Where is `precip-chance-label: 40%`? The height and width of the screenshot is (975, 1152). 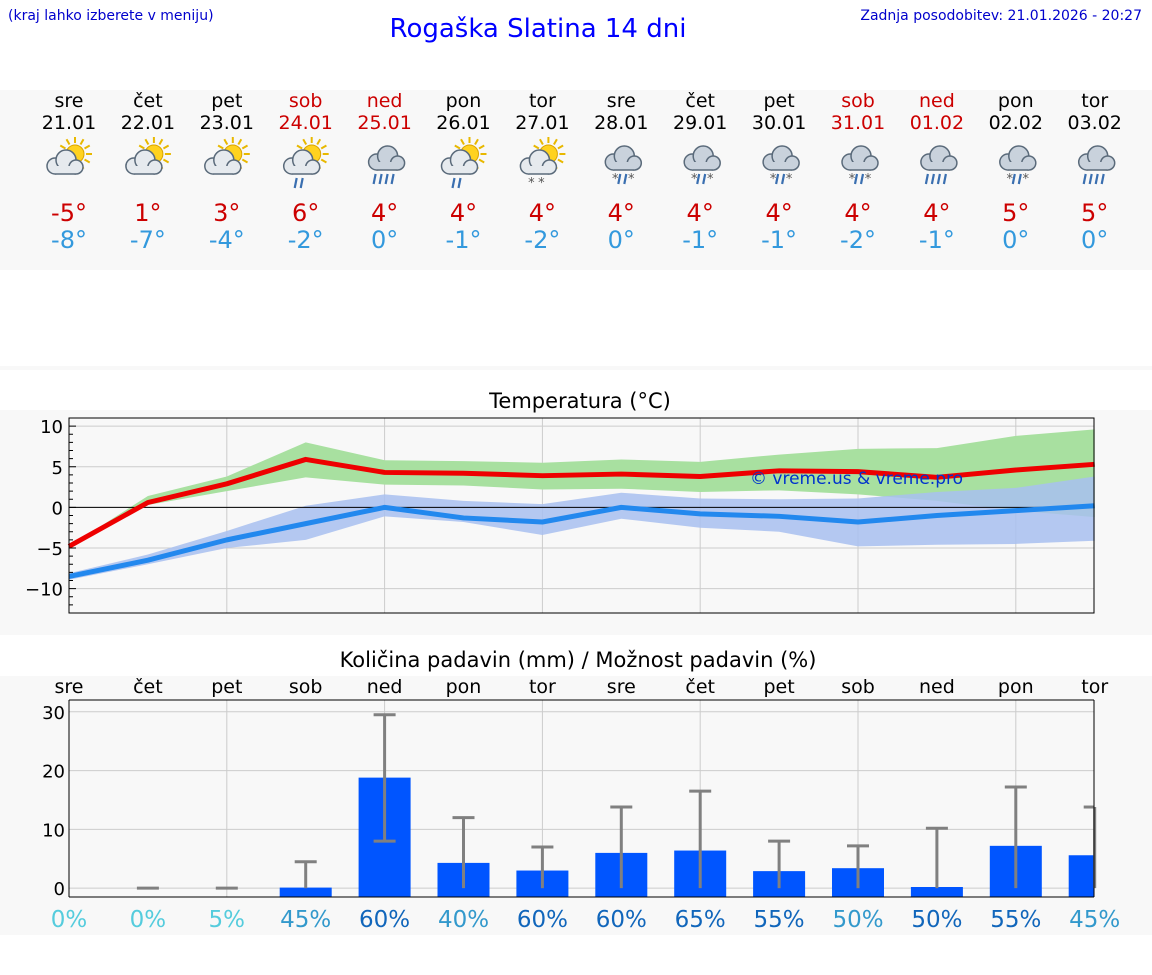 precip-chance-label: 40% is located at coordinates (463, 920).